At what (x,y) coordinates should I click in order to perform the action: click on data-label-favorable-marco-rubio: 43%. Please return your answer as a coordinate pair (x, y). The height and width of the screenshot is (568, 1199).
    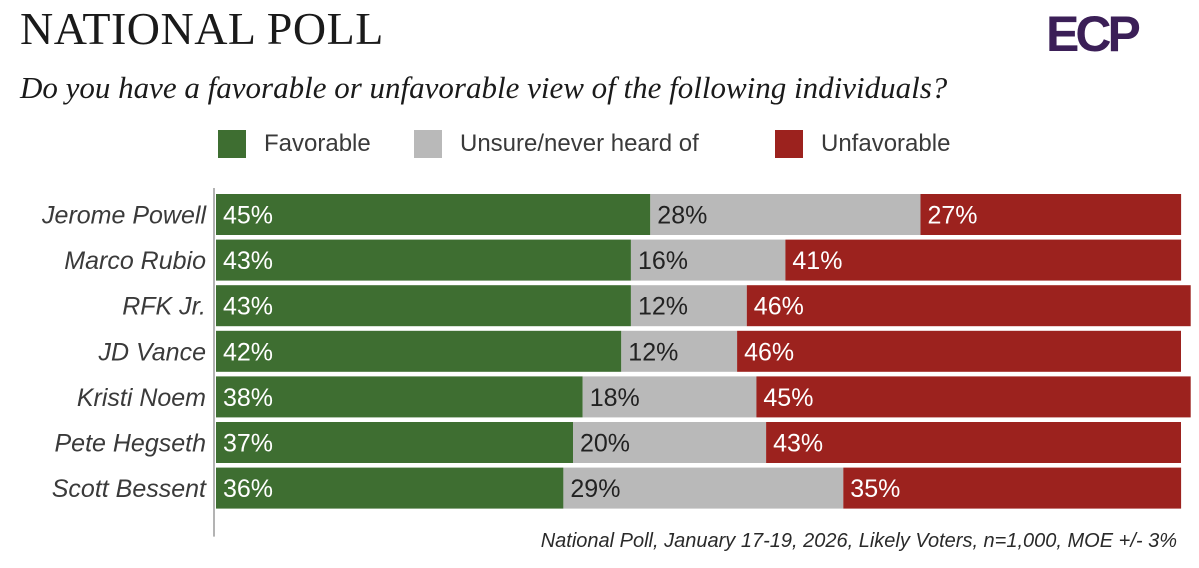
    Looking at the image, I should click on (248, 261).